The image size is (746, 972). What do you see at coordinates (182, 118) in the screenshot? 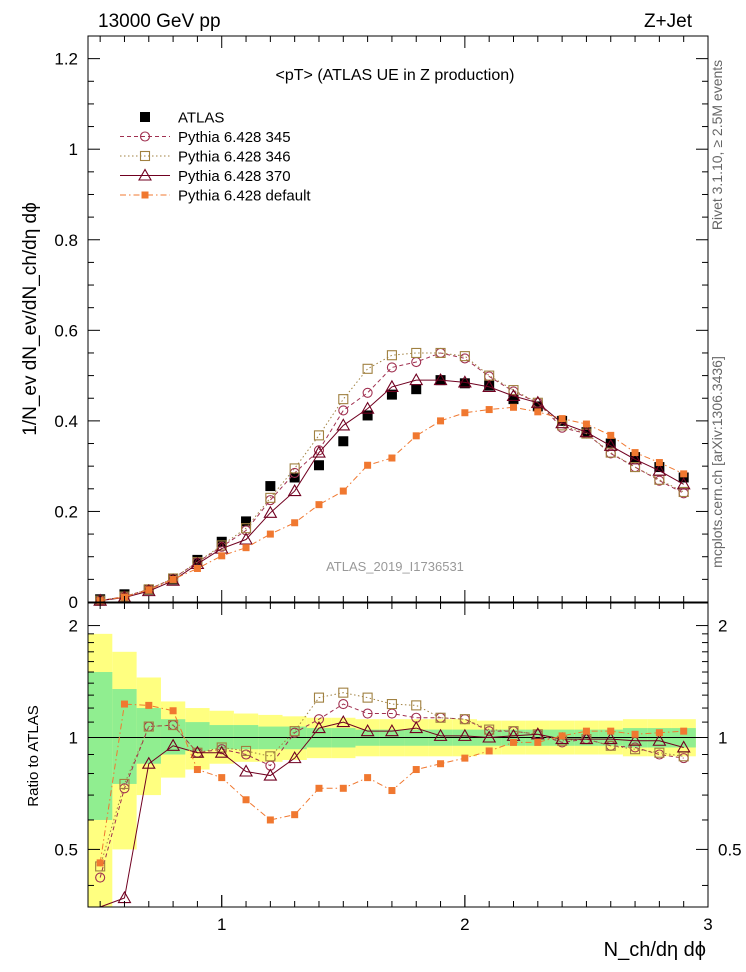
I see `legend-entry-atlas: ATLAS` at bounding box center [182, 118].